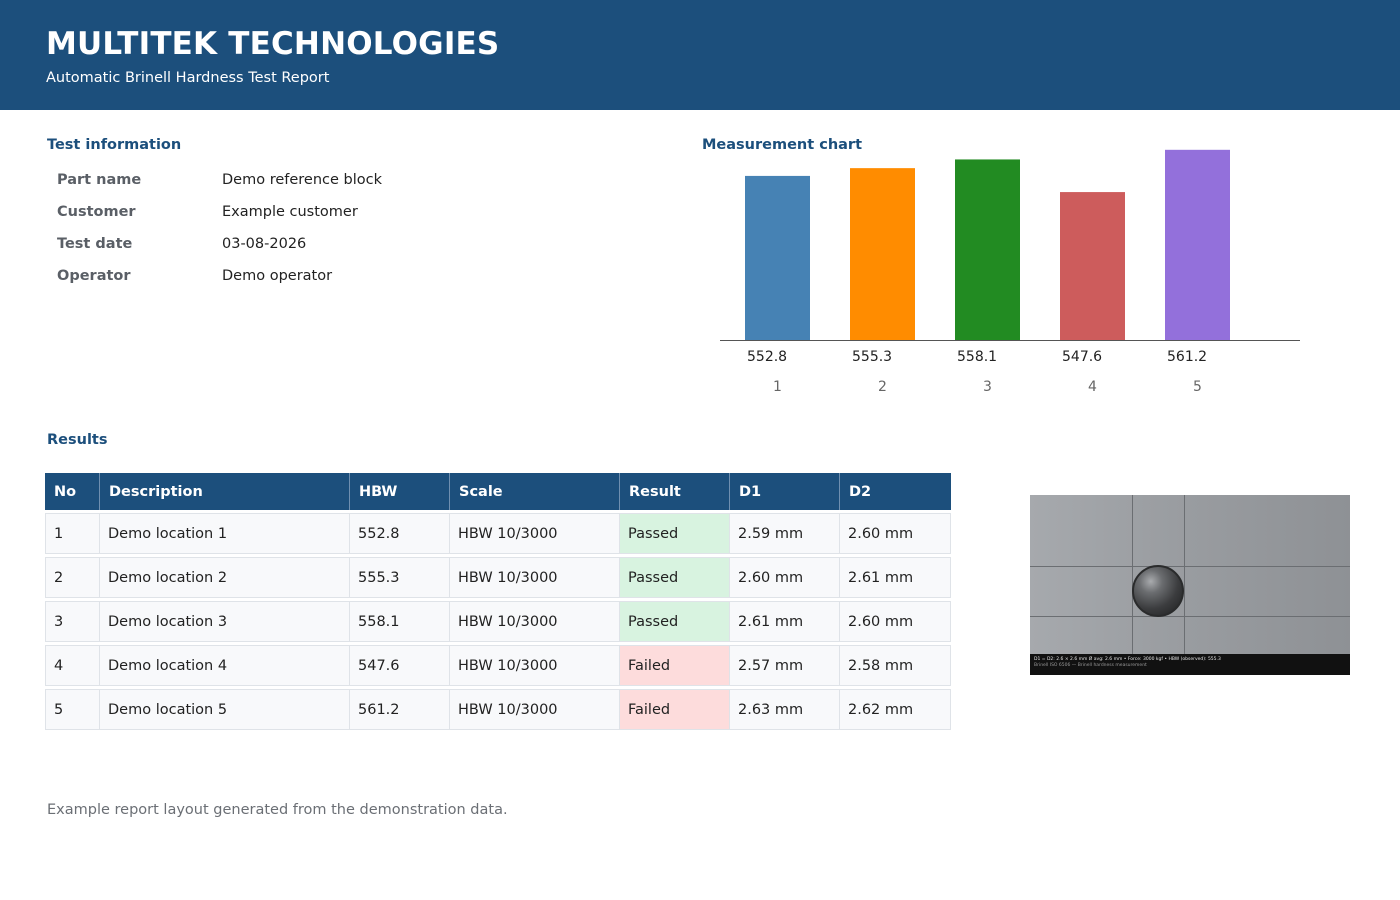 The width and height of the screenshot is (1400, 900). Describe the element at coordinates (273, 44) in the screenshot. I see `company-name: MULTITEK TECHNOLOGIES` at that location.